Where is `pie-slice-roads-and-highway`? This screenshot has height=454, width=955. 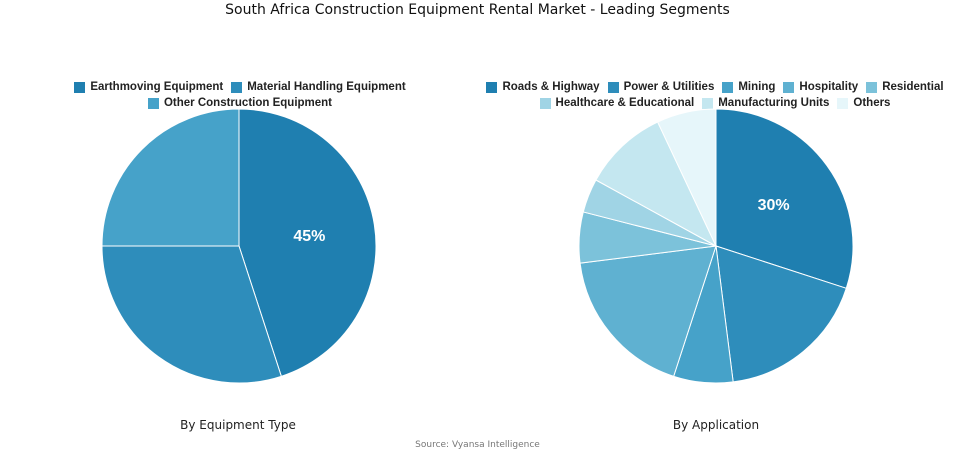
pie-slice-roads-and-highway is located at coordinates (784, 198).